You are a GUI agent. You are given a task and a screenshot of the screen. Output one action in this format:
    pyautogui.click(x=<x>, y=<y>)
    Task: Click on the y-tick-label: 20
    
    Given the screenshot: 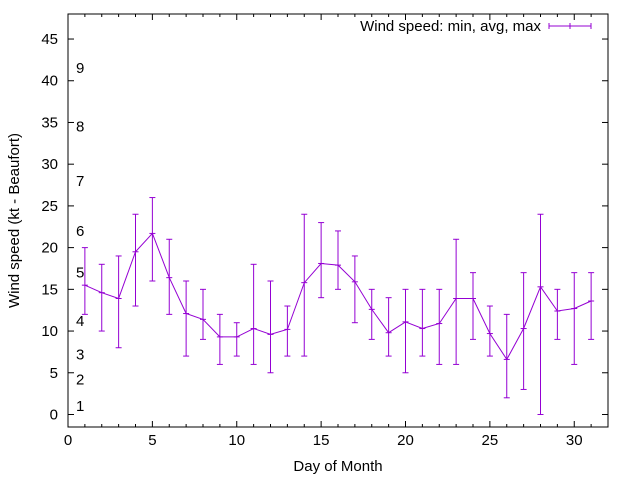 What is the action you would take?
    pyautogui.click(x=49, y=248)
    